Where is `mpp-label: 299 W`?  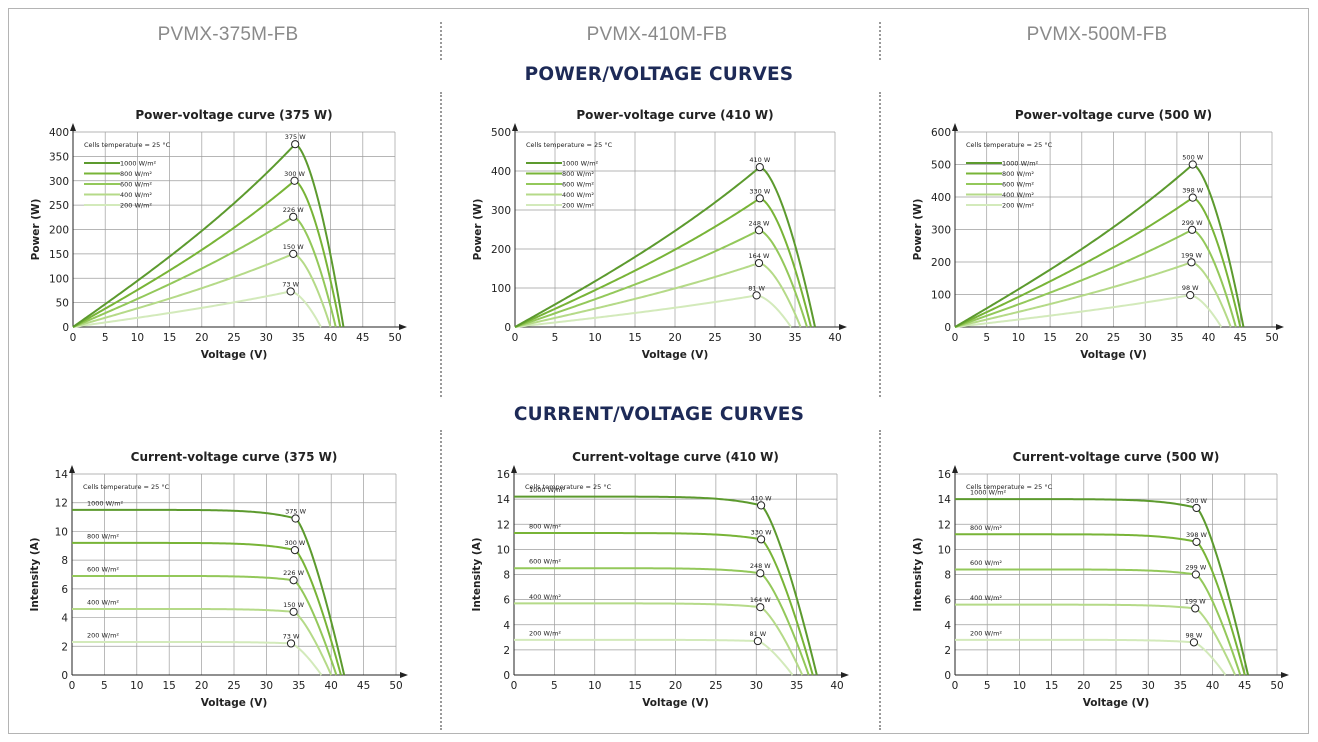 mpp-label: 299 W is located at coordinates (1192, 223).